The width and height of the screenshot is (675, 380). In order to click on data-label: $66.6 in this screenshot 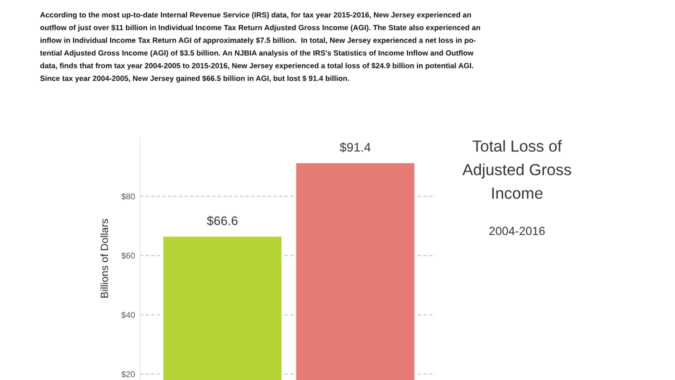, I will do `click(222, 221)`.